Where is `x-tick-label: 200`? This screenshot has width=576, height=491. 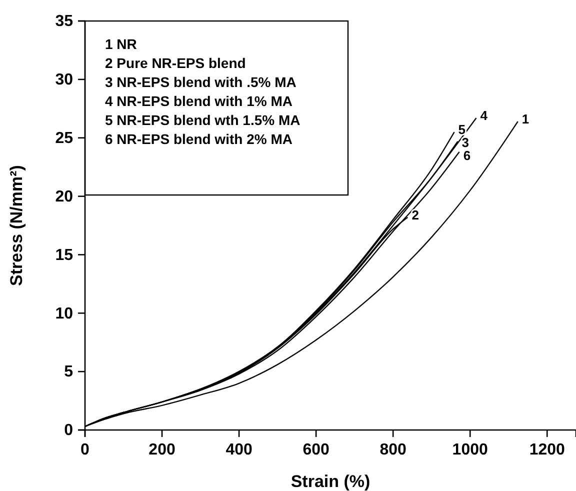 x-tick-label: 200 is located at coordinates (162, 449).